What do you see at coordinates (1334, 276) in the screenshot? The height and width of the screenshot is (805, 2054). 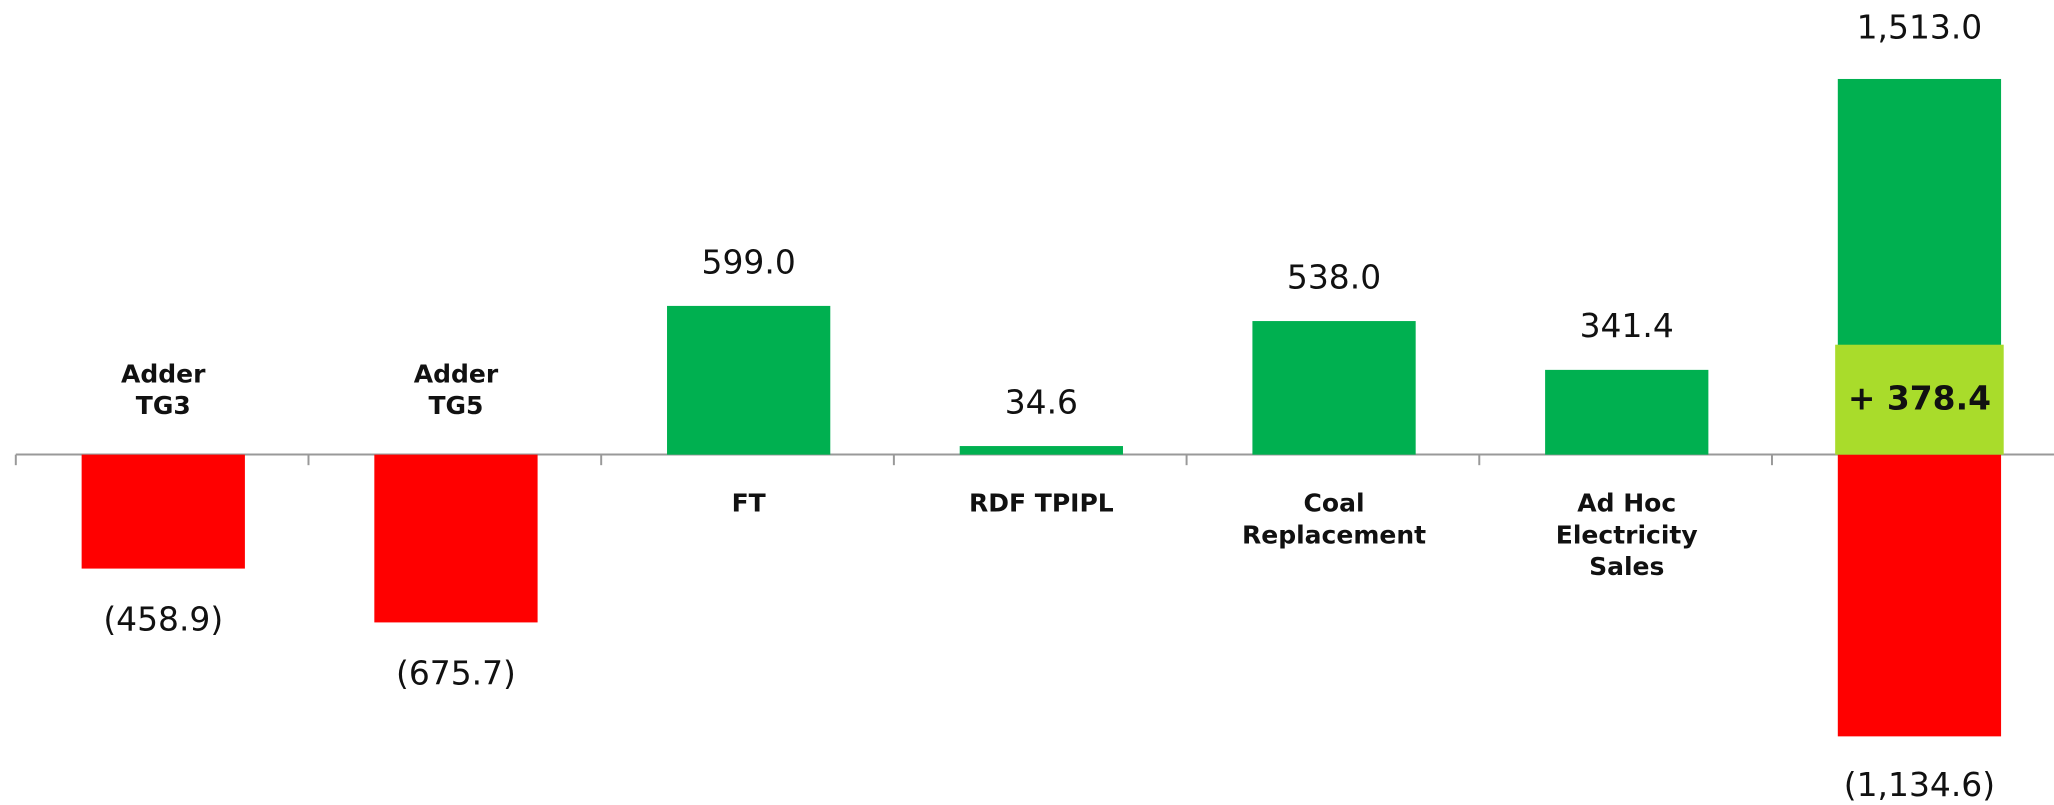 I see `value-label: 538.0` at bounding box center [1334, 276].